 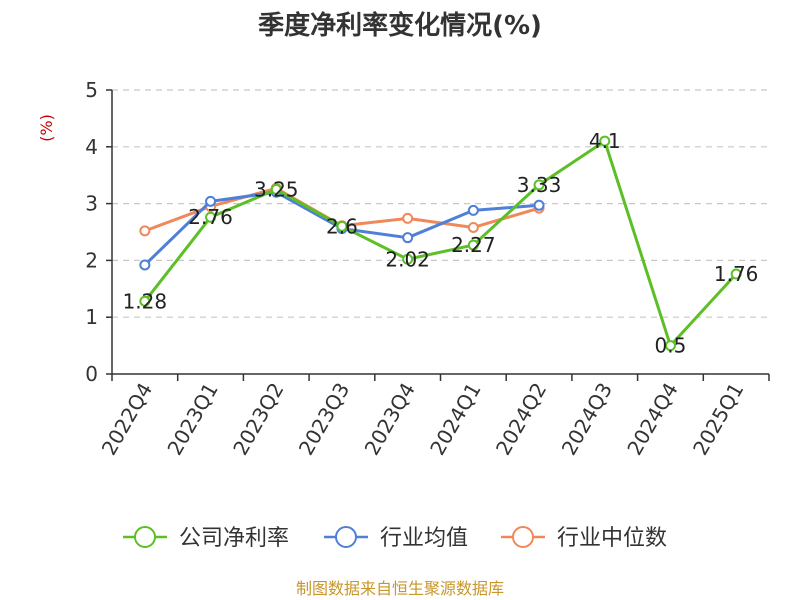 I want to click on data-label: 3.33, so click(x=539, y=185).